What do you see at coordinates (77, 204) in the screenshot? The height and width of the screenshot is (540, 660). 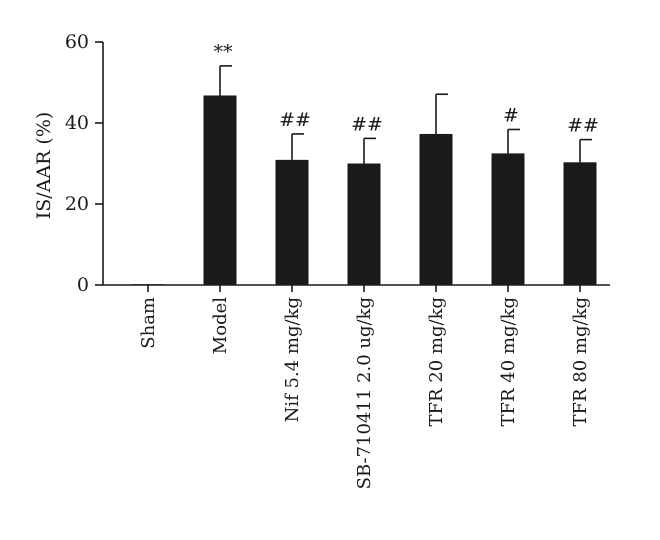 I see `y-tick-label: 20` at bounding box center [77, 204].